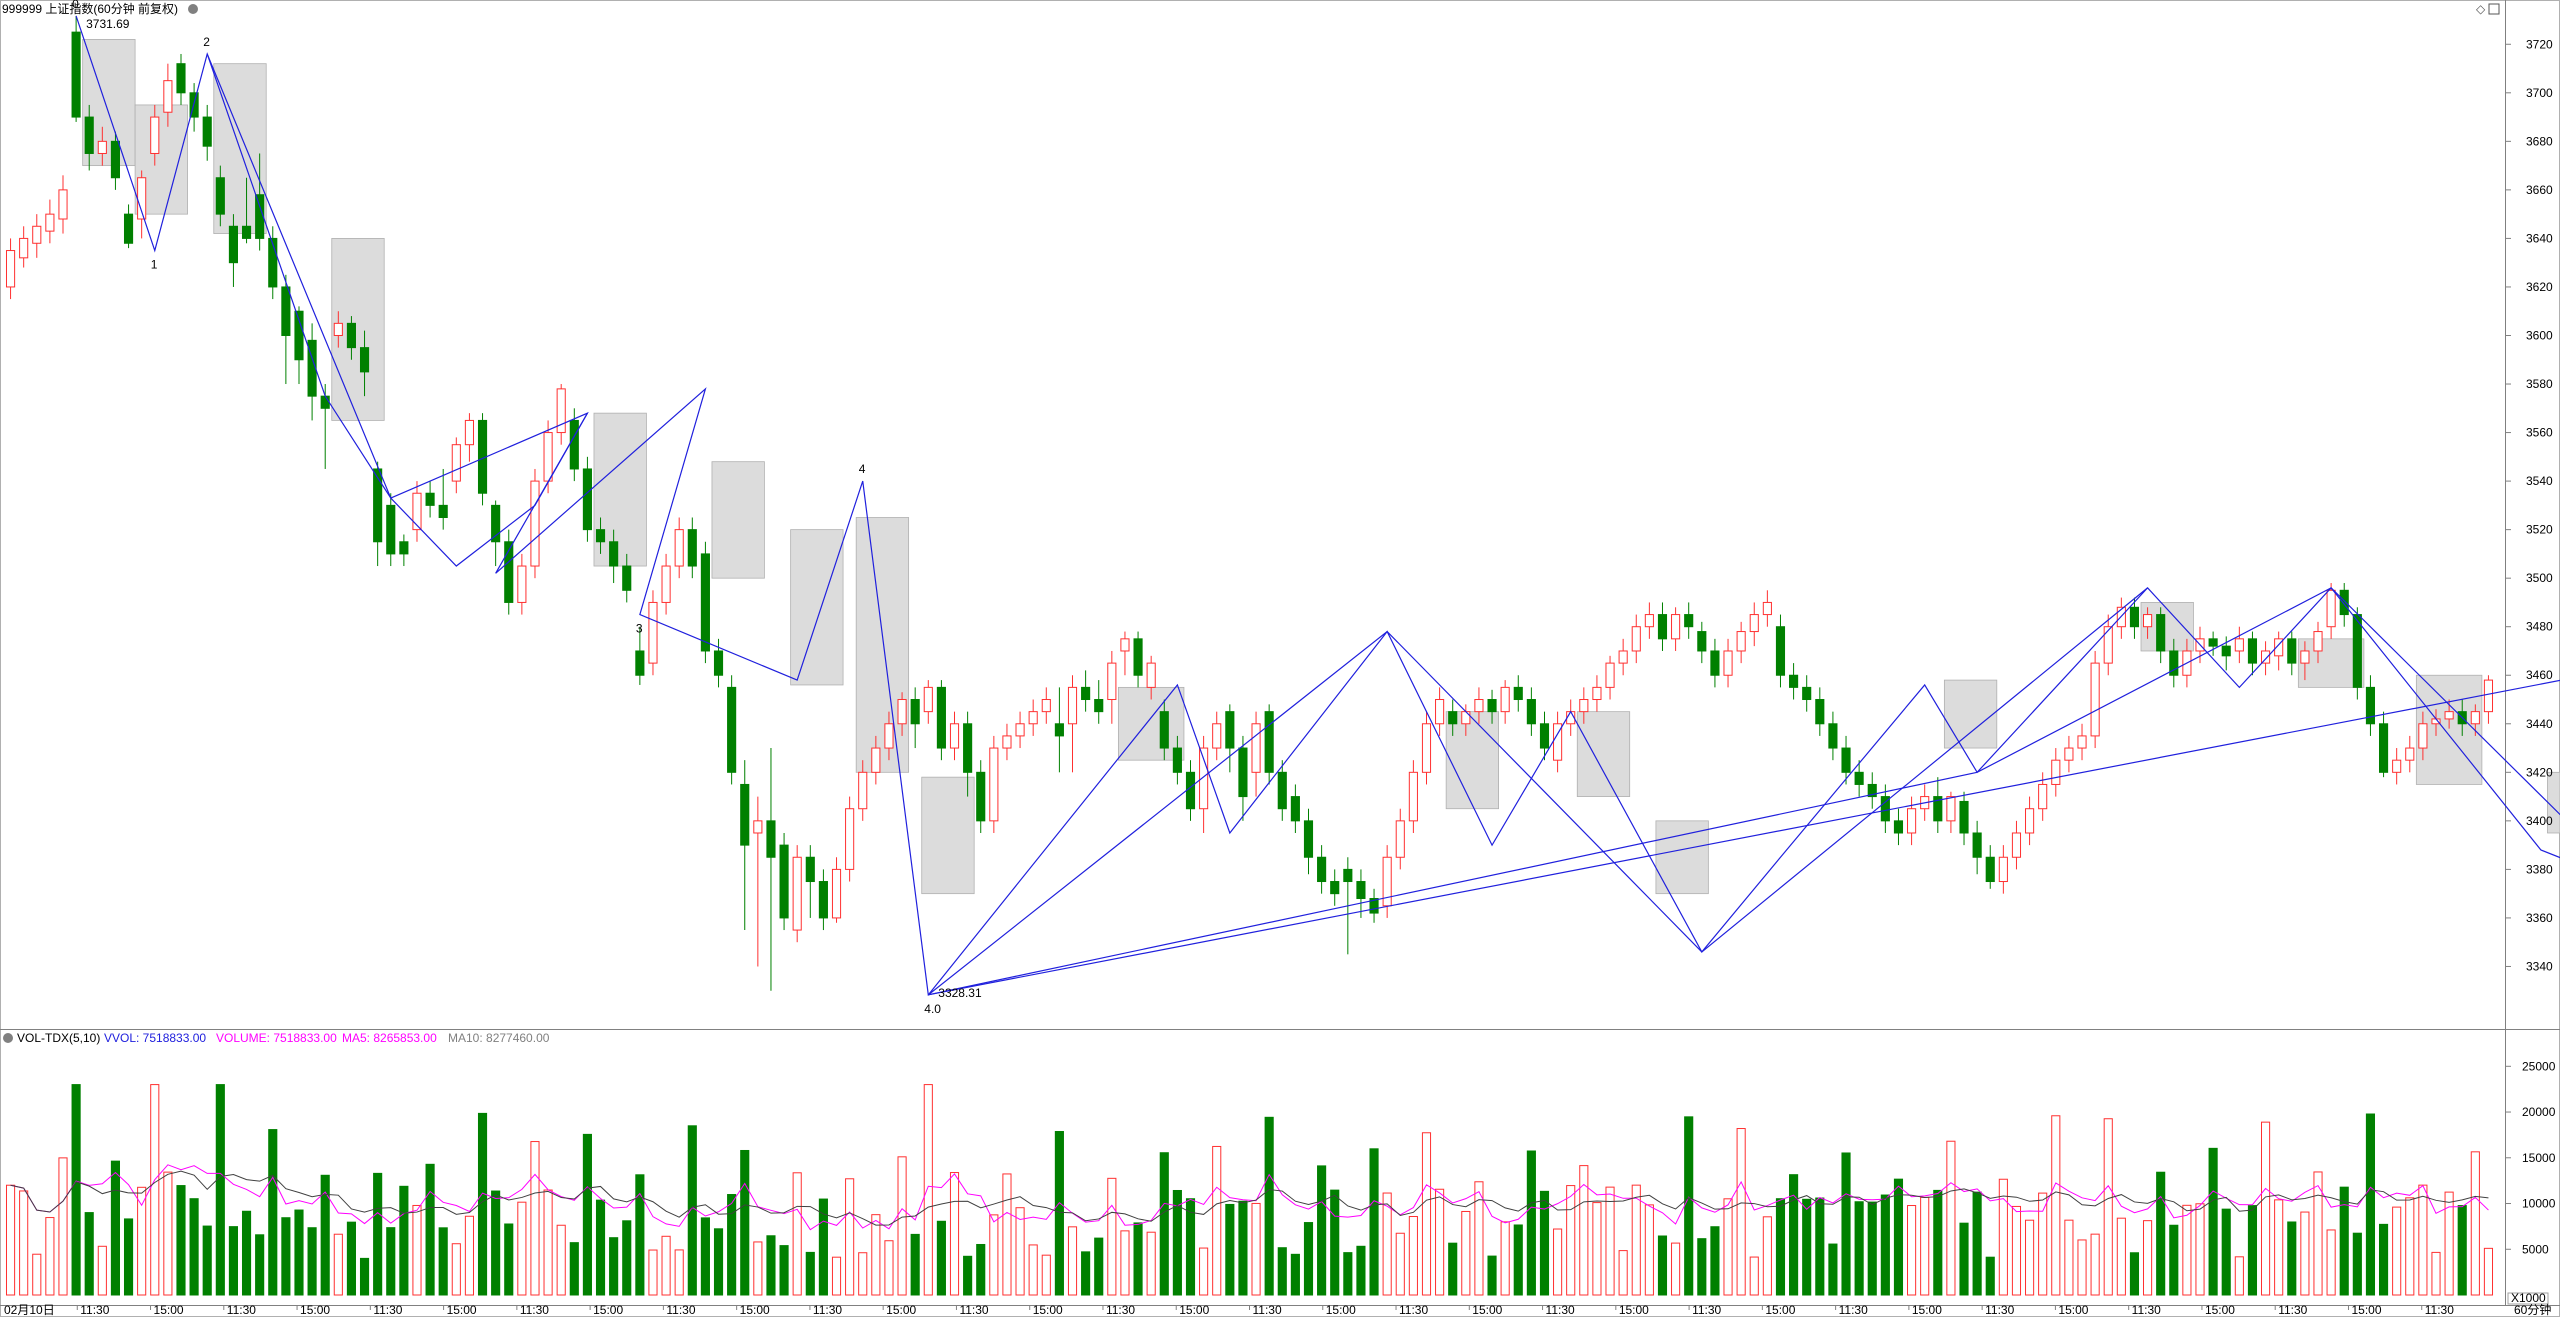 This screenshot has width=2560, height=1317. I want to click on price-tick-label: 3540, so click(2539, 481).